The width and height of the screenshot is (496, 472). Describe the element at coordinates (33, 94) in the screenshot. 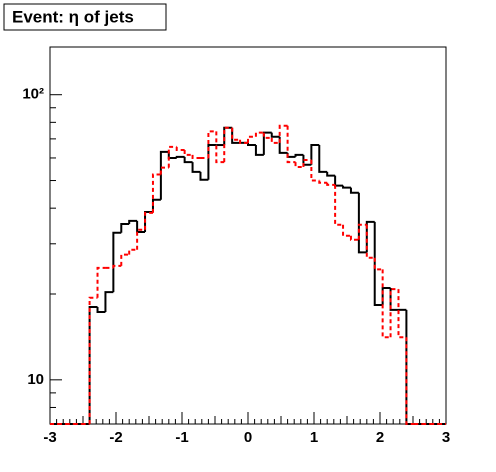

I see `y-tick-label: 10²` at that location.